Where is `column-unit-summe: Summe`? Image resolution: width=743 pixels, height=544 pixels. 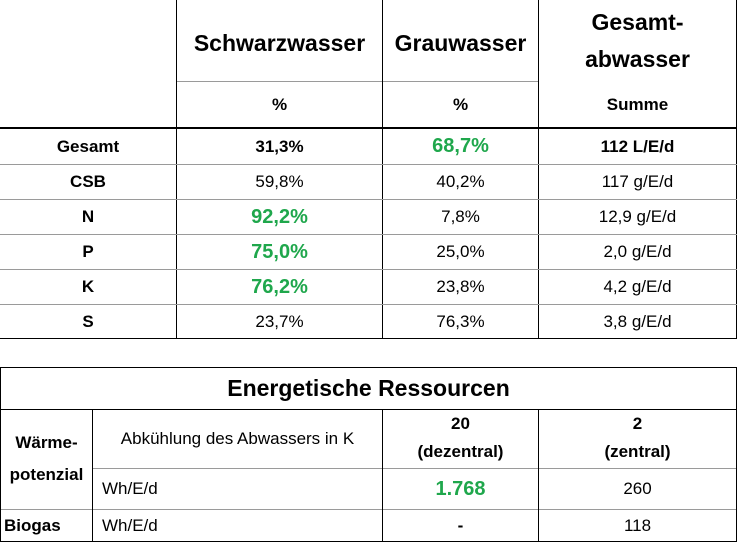 column-unit-summe: Summe is located at coordinates (637, 104).